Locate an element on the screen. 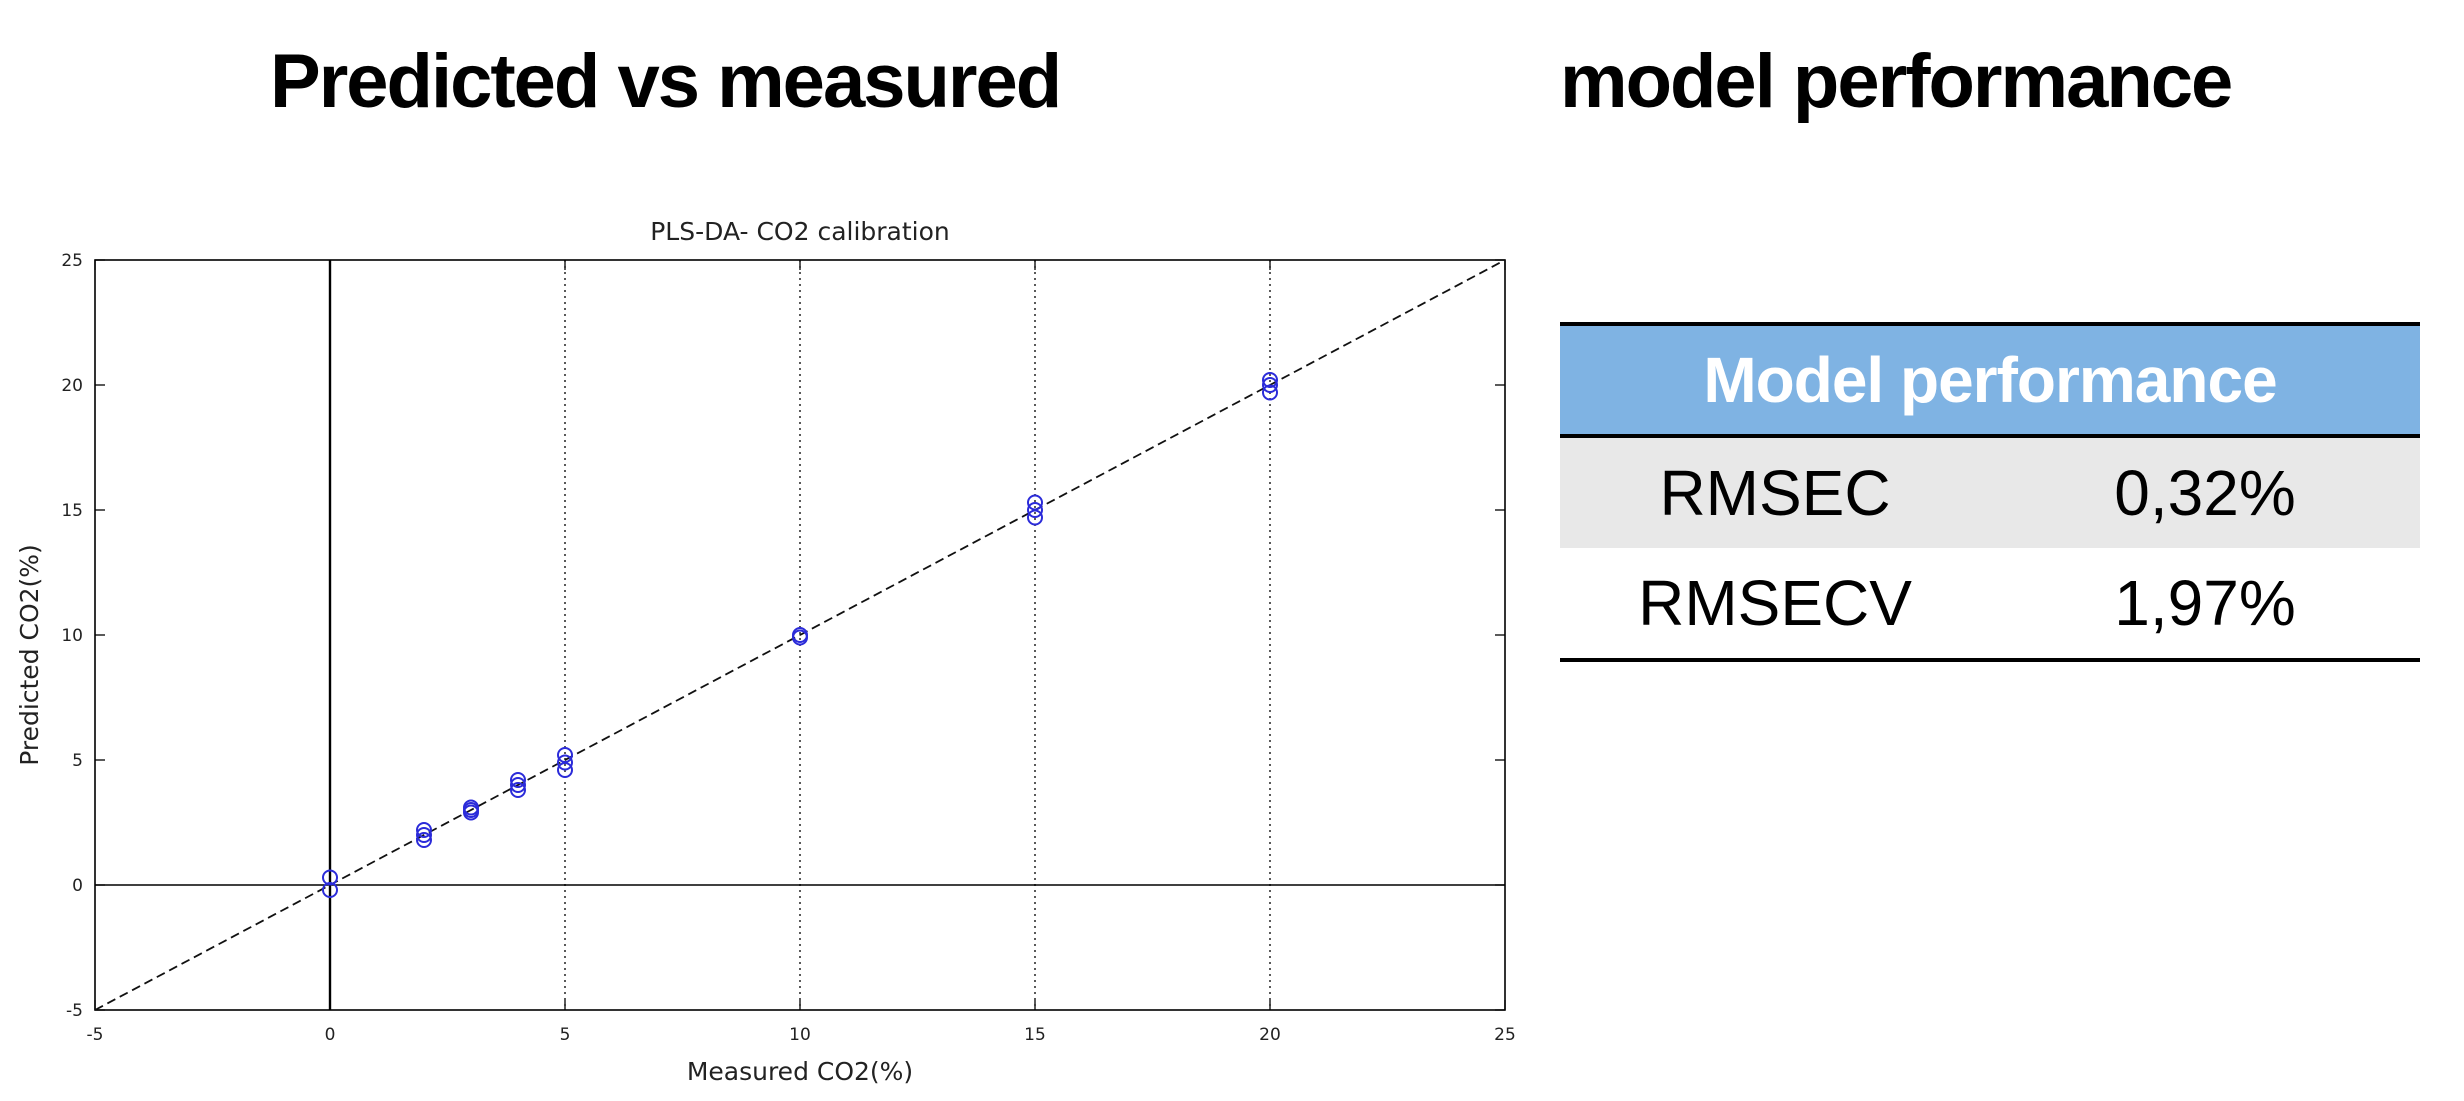 The width and height of the screenshot is (2464, 1101). table-header: Model performance is located at coordinates (1990, 380).